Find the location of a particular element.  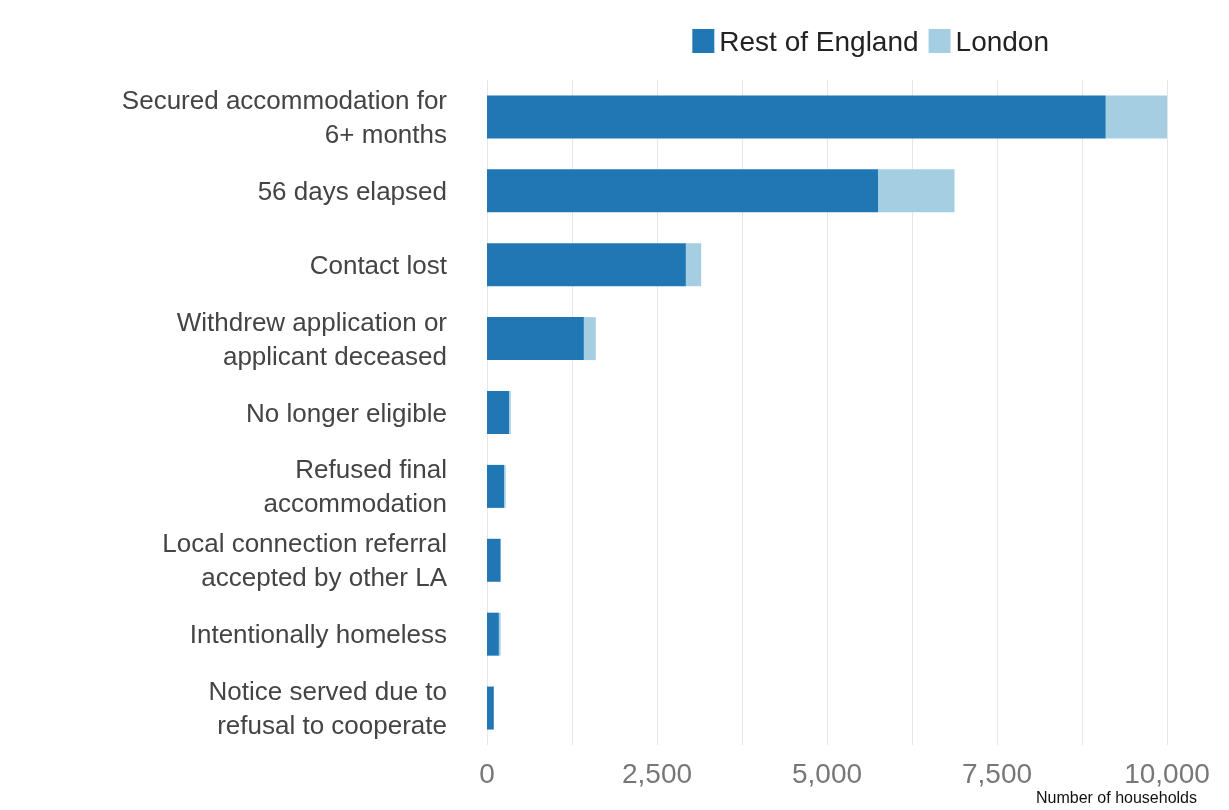

y-tick-label: Notice served due to refusal to cooperate is located at coordinates (327, 708).